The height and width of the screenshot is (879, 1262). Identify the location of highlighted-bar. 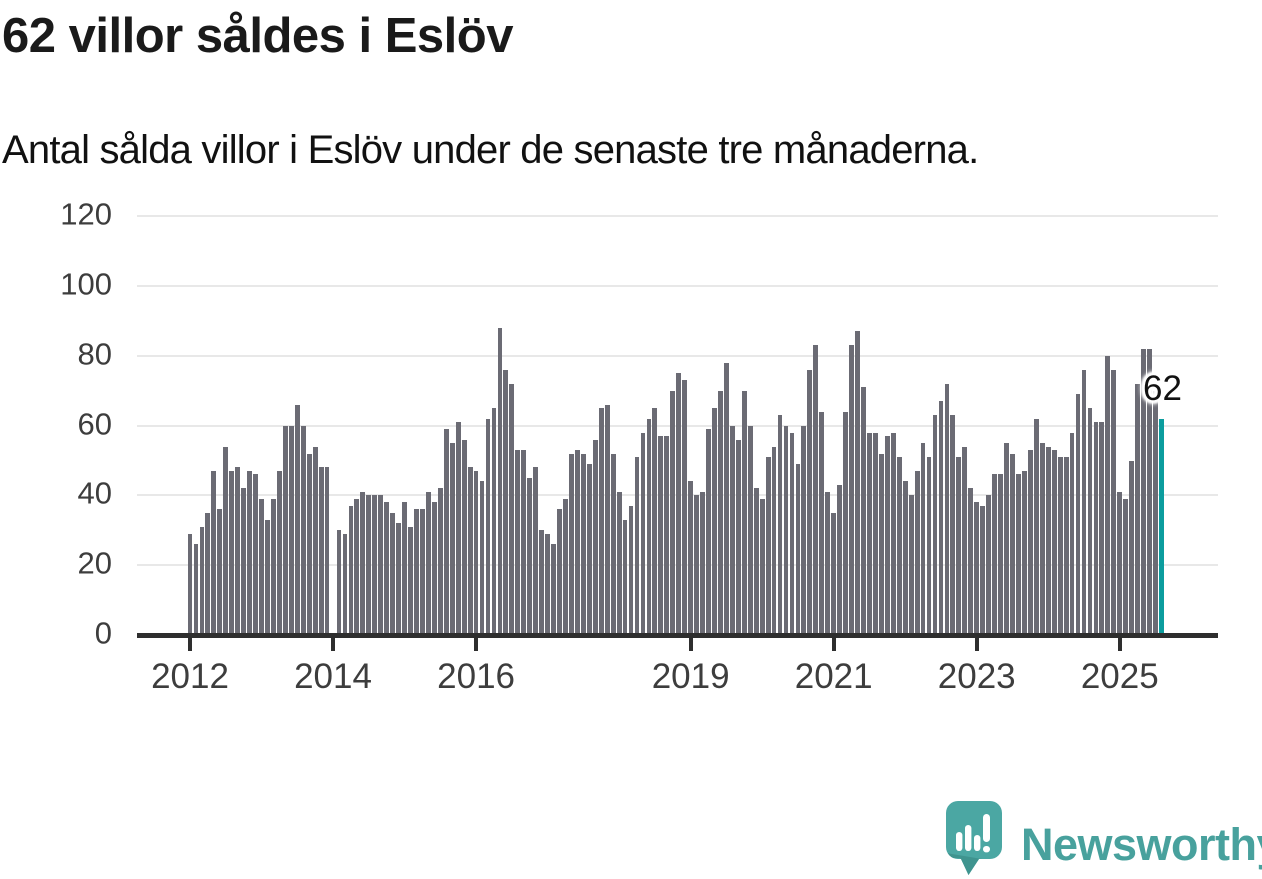
(1161, 526).